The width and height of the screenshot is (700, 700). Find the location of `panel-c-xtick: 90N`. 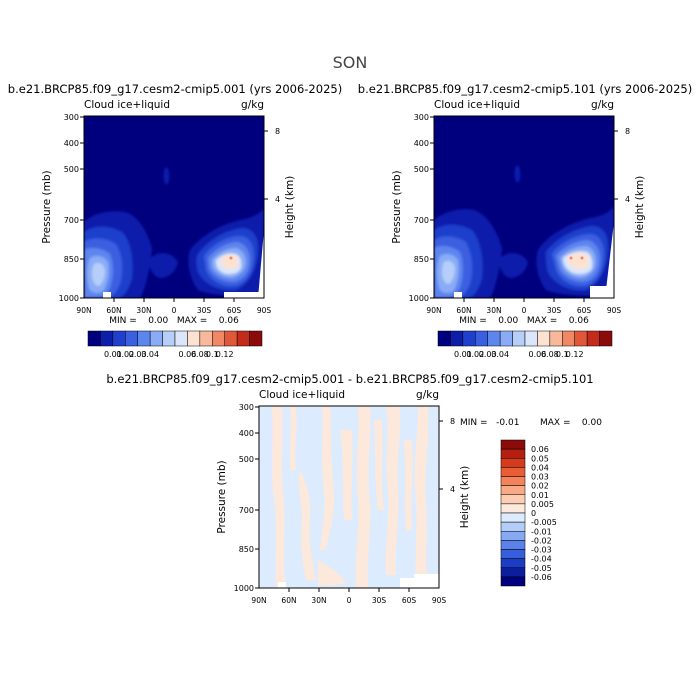

panel-c-xtick: 90N is located at coordinates (258, 600).